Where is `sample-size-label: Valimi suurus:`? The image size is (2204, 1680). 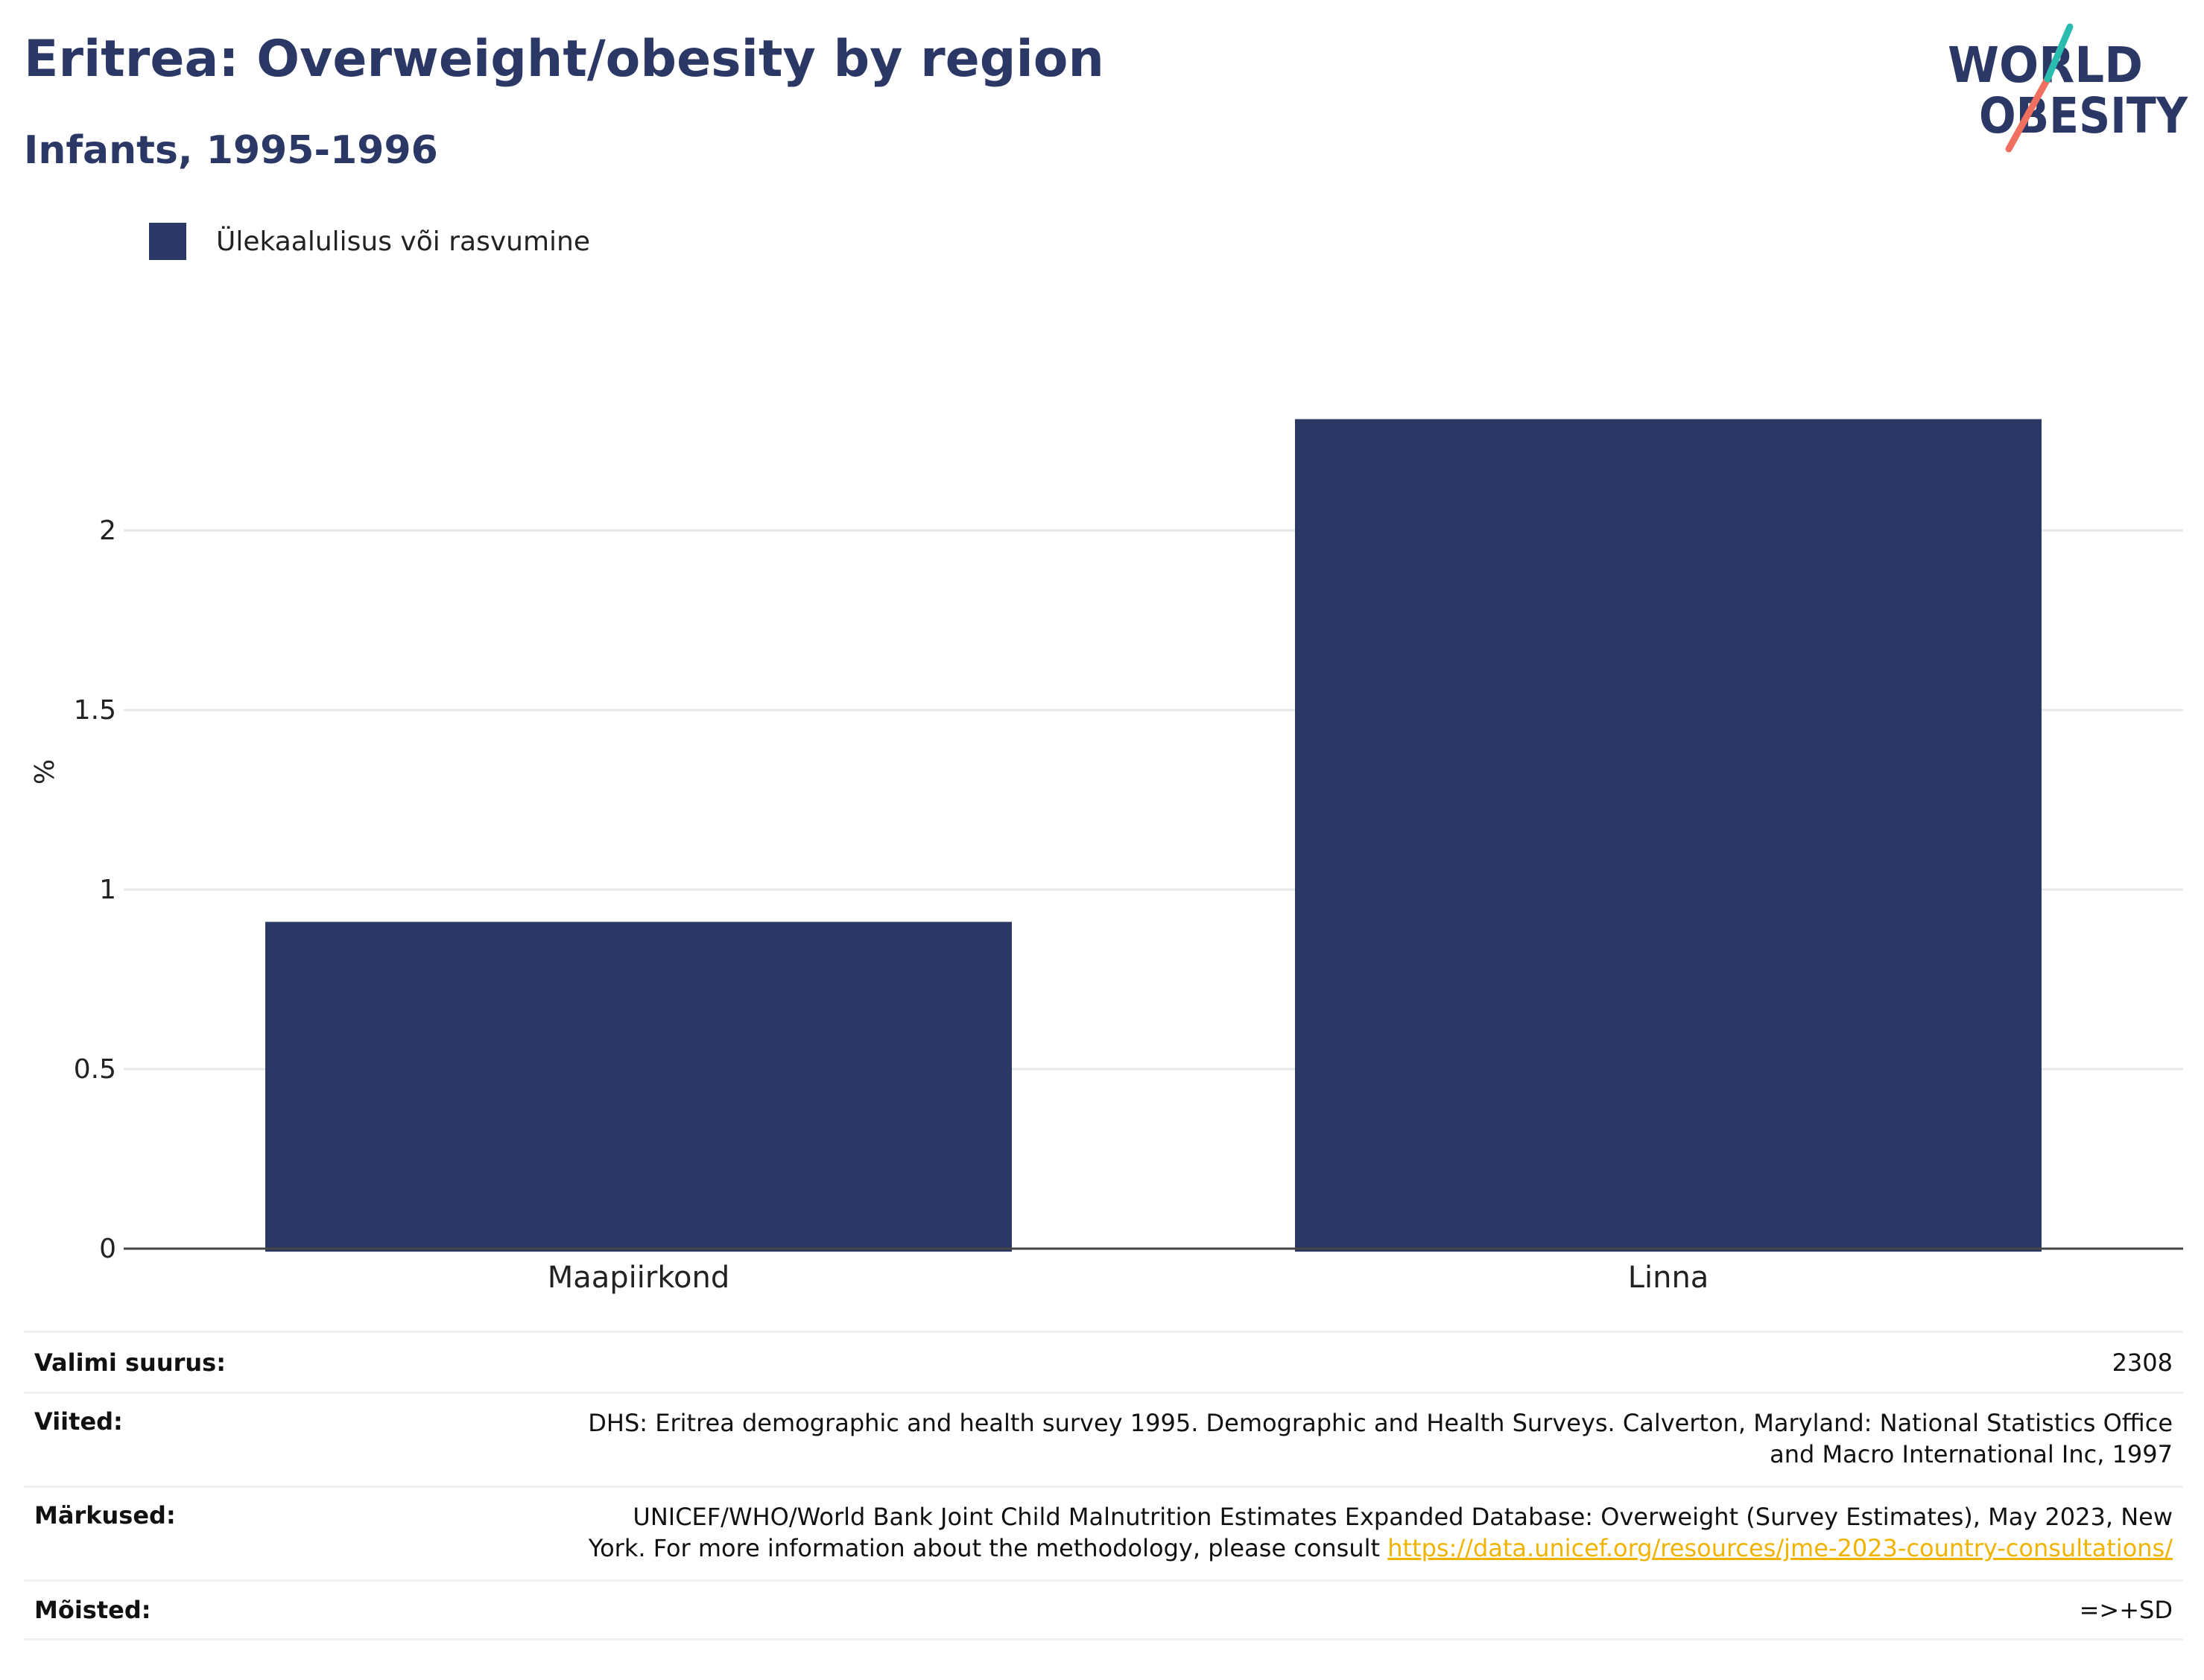 sample-size-label: Valimi suurus: is located at coordinates (130, 1362).